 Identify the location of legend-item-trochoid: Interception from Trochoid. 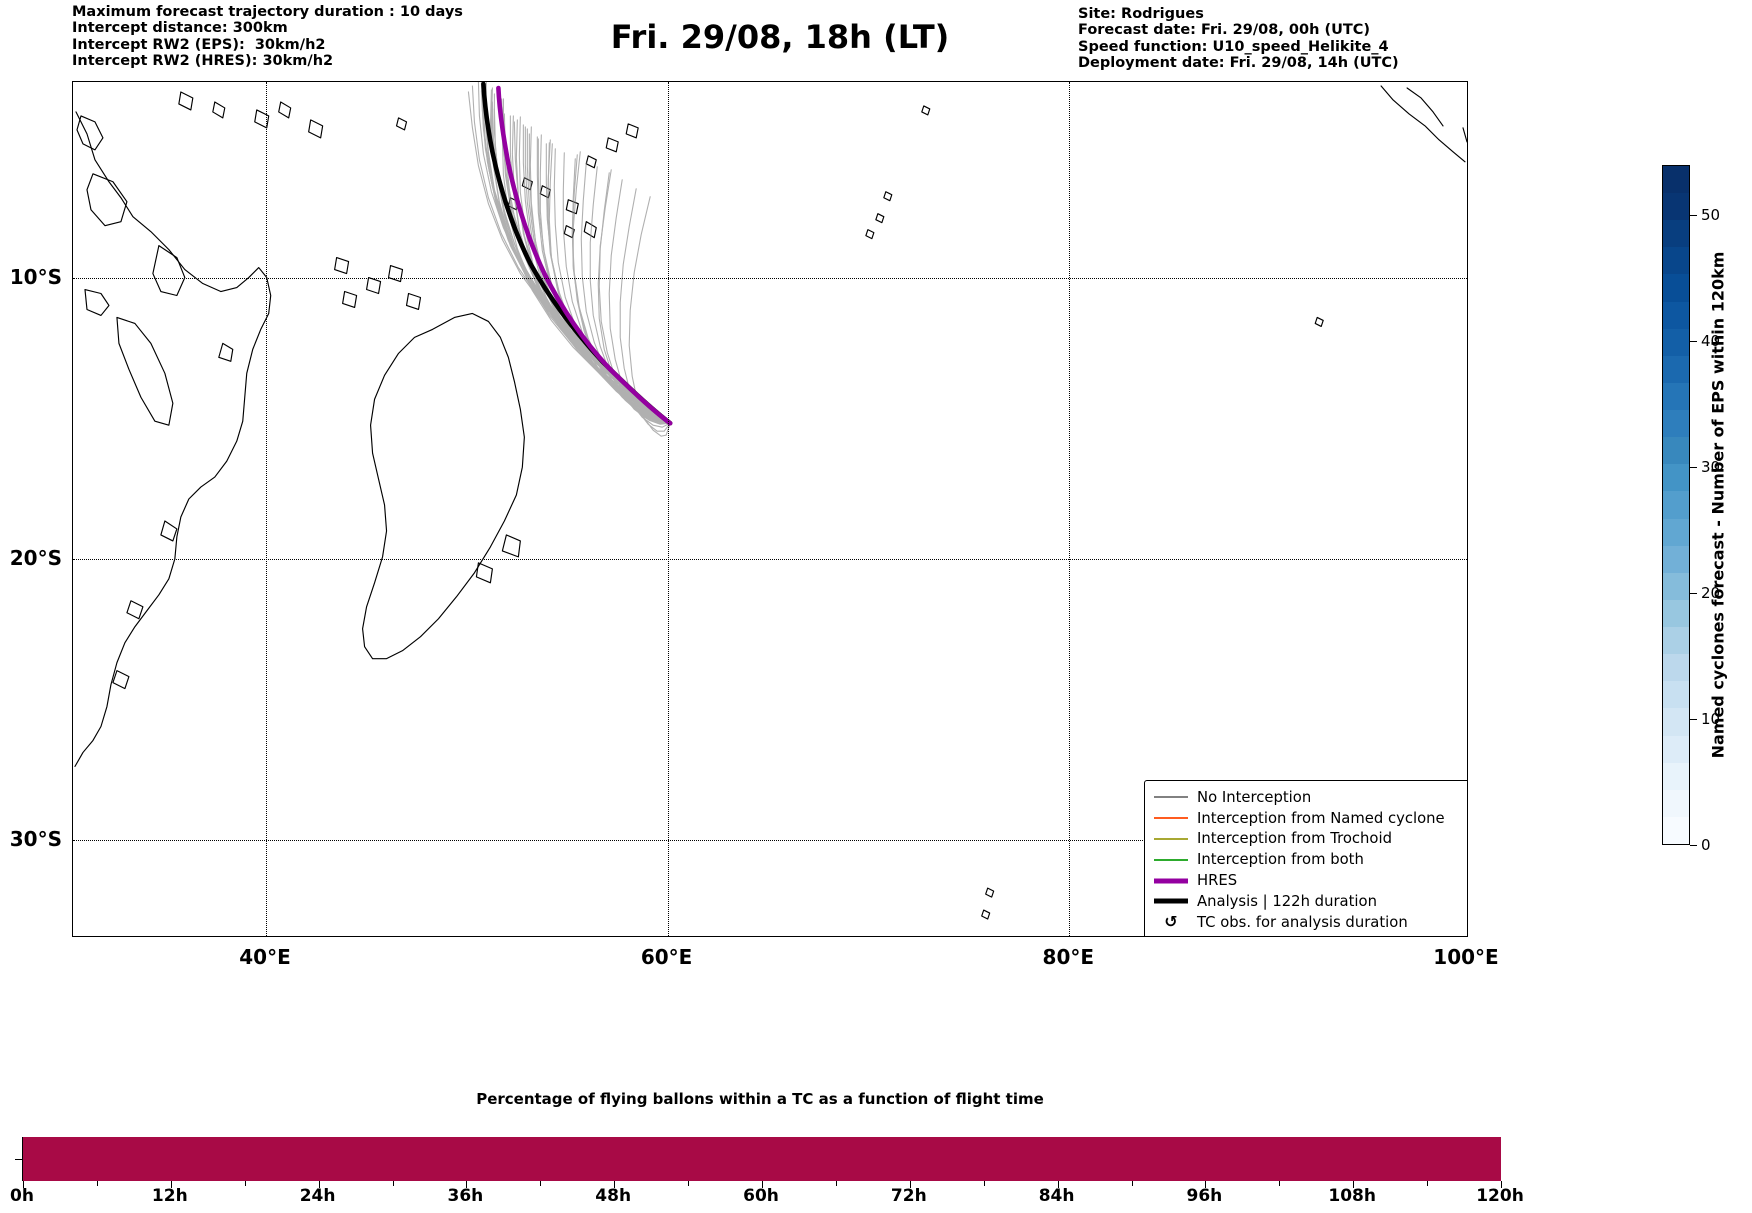
(1309, 839).